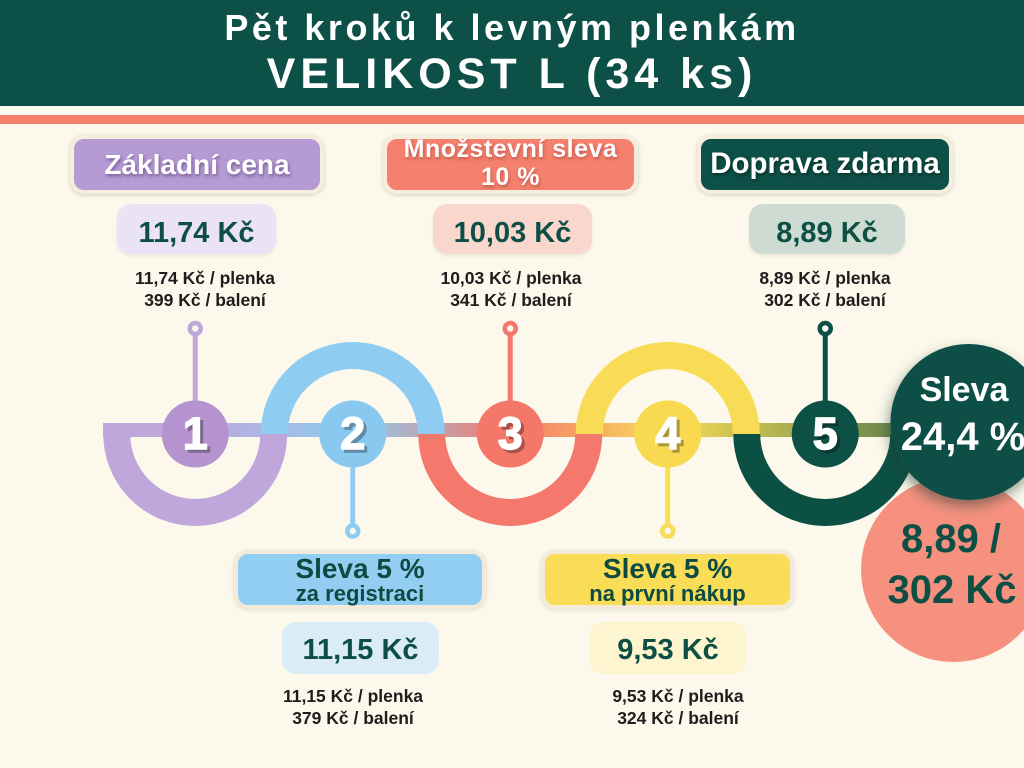 This screenshot has width=1024, height=768. Describe the element at coordinates (951, 539) in the screenshot. I see `svg-text: 8,89 /` at that location.